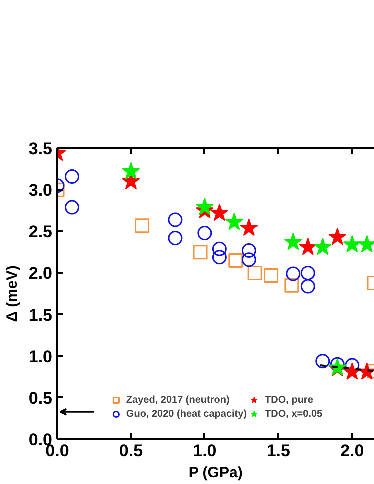 This screenshot has height=484, width=374. Describe the element at coordinates (205, 451) in the screenshot. I see `x-tick-label: 1.0` at that location.